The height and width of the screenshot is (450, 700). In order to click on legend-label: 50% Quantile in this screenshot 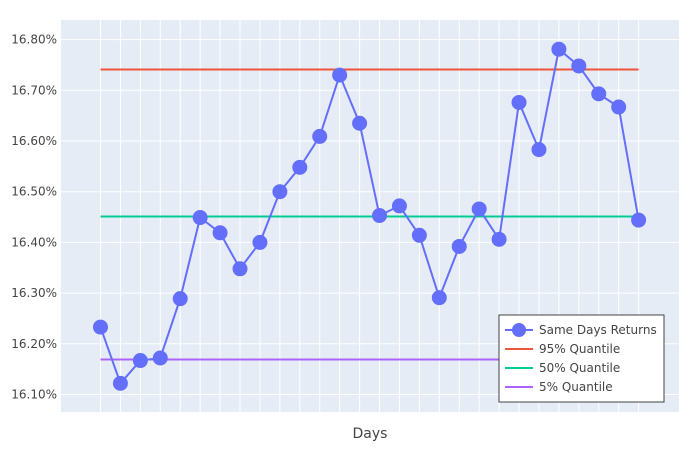, I will do `click(579, 368)`.